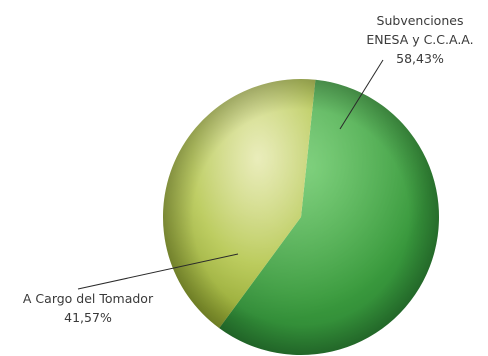 This screenshot has height=356, width=488. I want to click on slice-label-subvenciones-line-1: Subvenciones, so click(420, 20).